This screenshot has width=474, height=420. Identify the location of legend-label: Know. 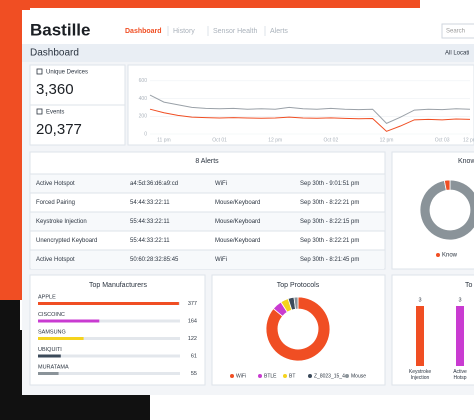
(450, 256).